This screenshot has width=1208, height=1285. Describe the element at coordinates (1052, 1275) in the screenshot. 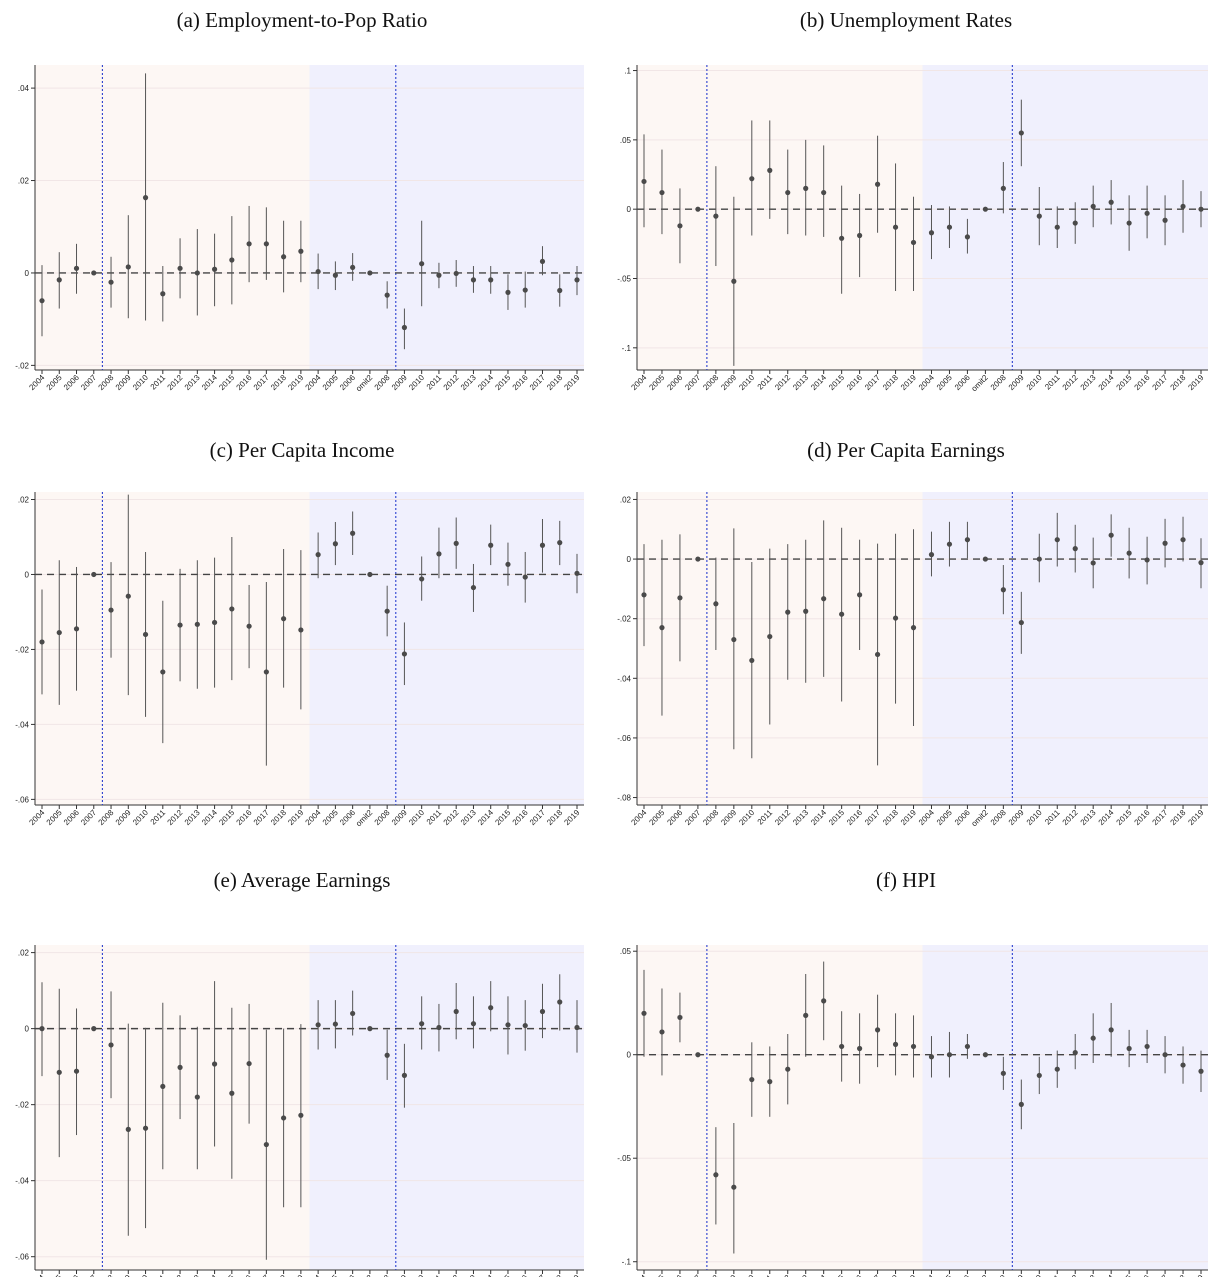

I see `x-tick-label: 2011` at that location.